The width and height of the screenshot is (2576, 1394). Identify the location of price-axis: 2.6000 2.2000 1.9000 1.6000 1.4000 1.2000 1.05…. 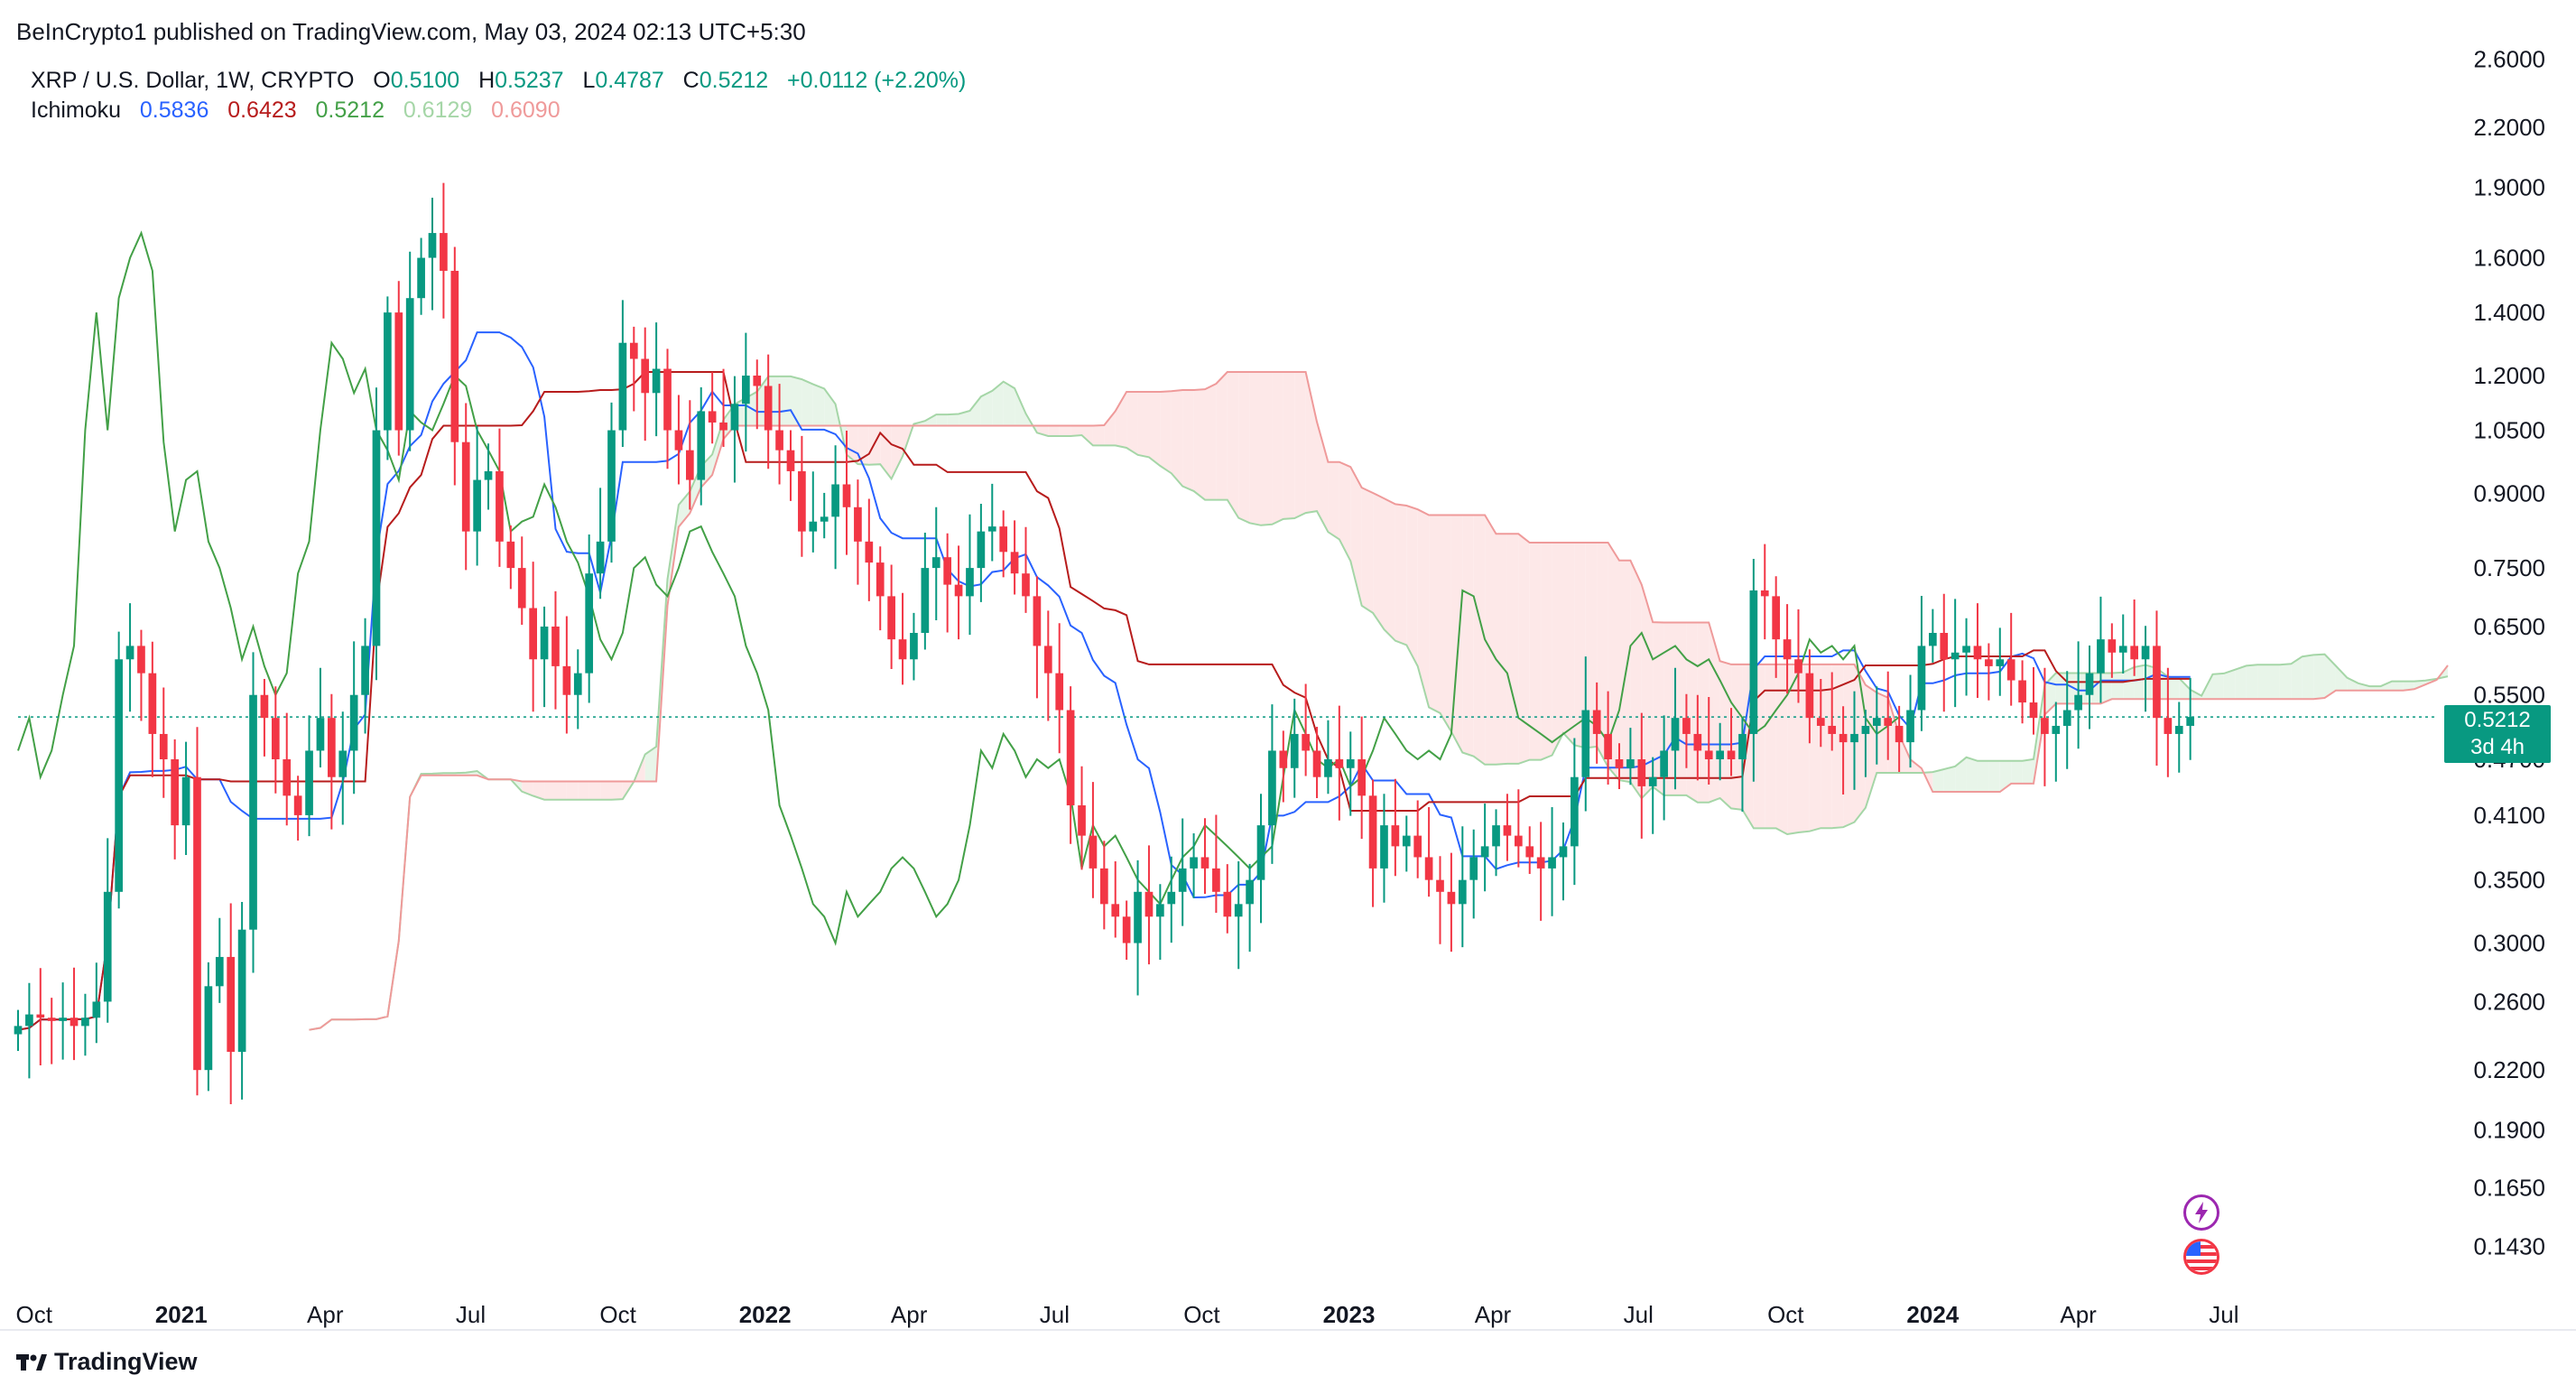
(2509, 652).